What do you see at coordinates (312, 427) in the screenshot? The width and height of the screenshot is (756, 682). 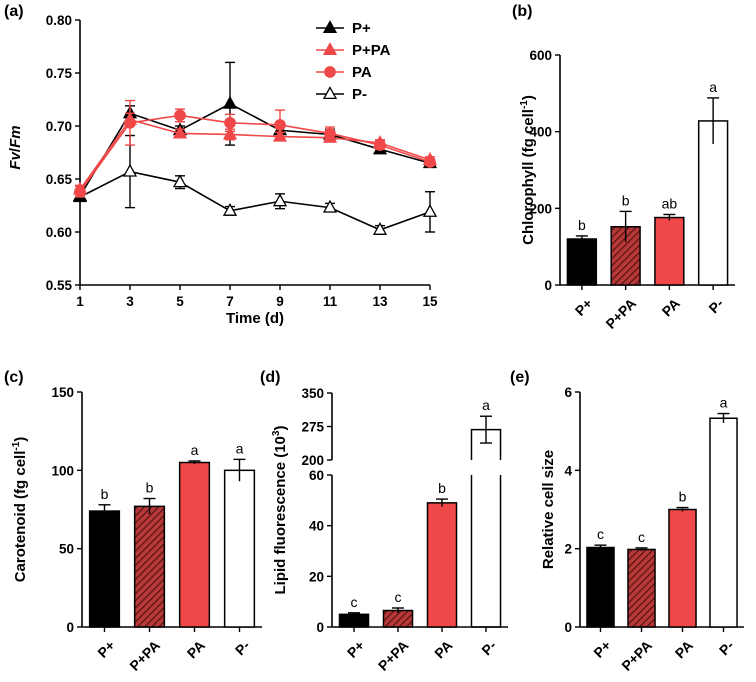 I see `y-tick-label: 275` at bounding box center [312, 427].